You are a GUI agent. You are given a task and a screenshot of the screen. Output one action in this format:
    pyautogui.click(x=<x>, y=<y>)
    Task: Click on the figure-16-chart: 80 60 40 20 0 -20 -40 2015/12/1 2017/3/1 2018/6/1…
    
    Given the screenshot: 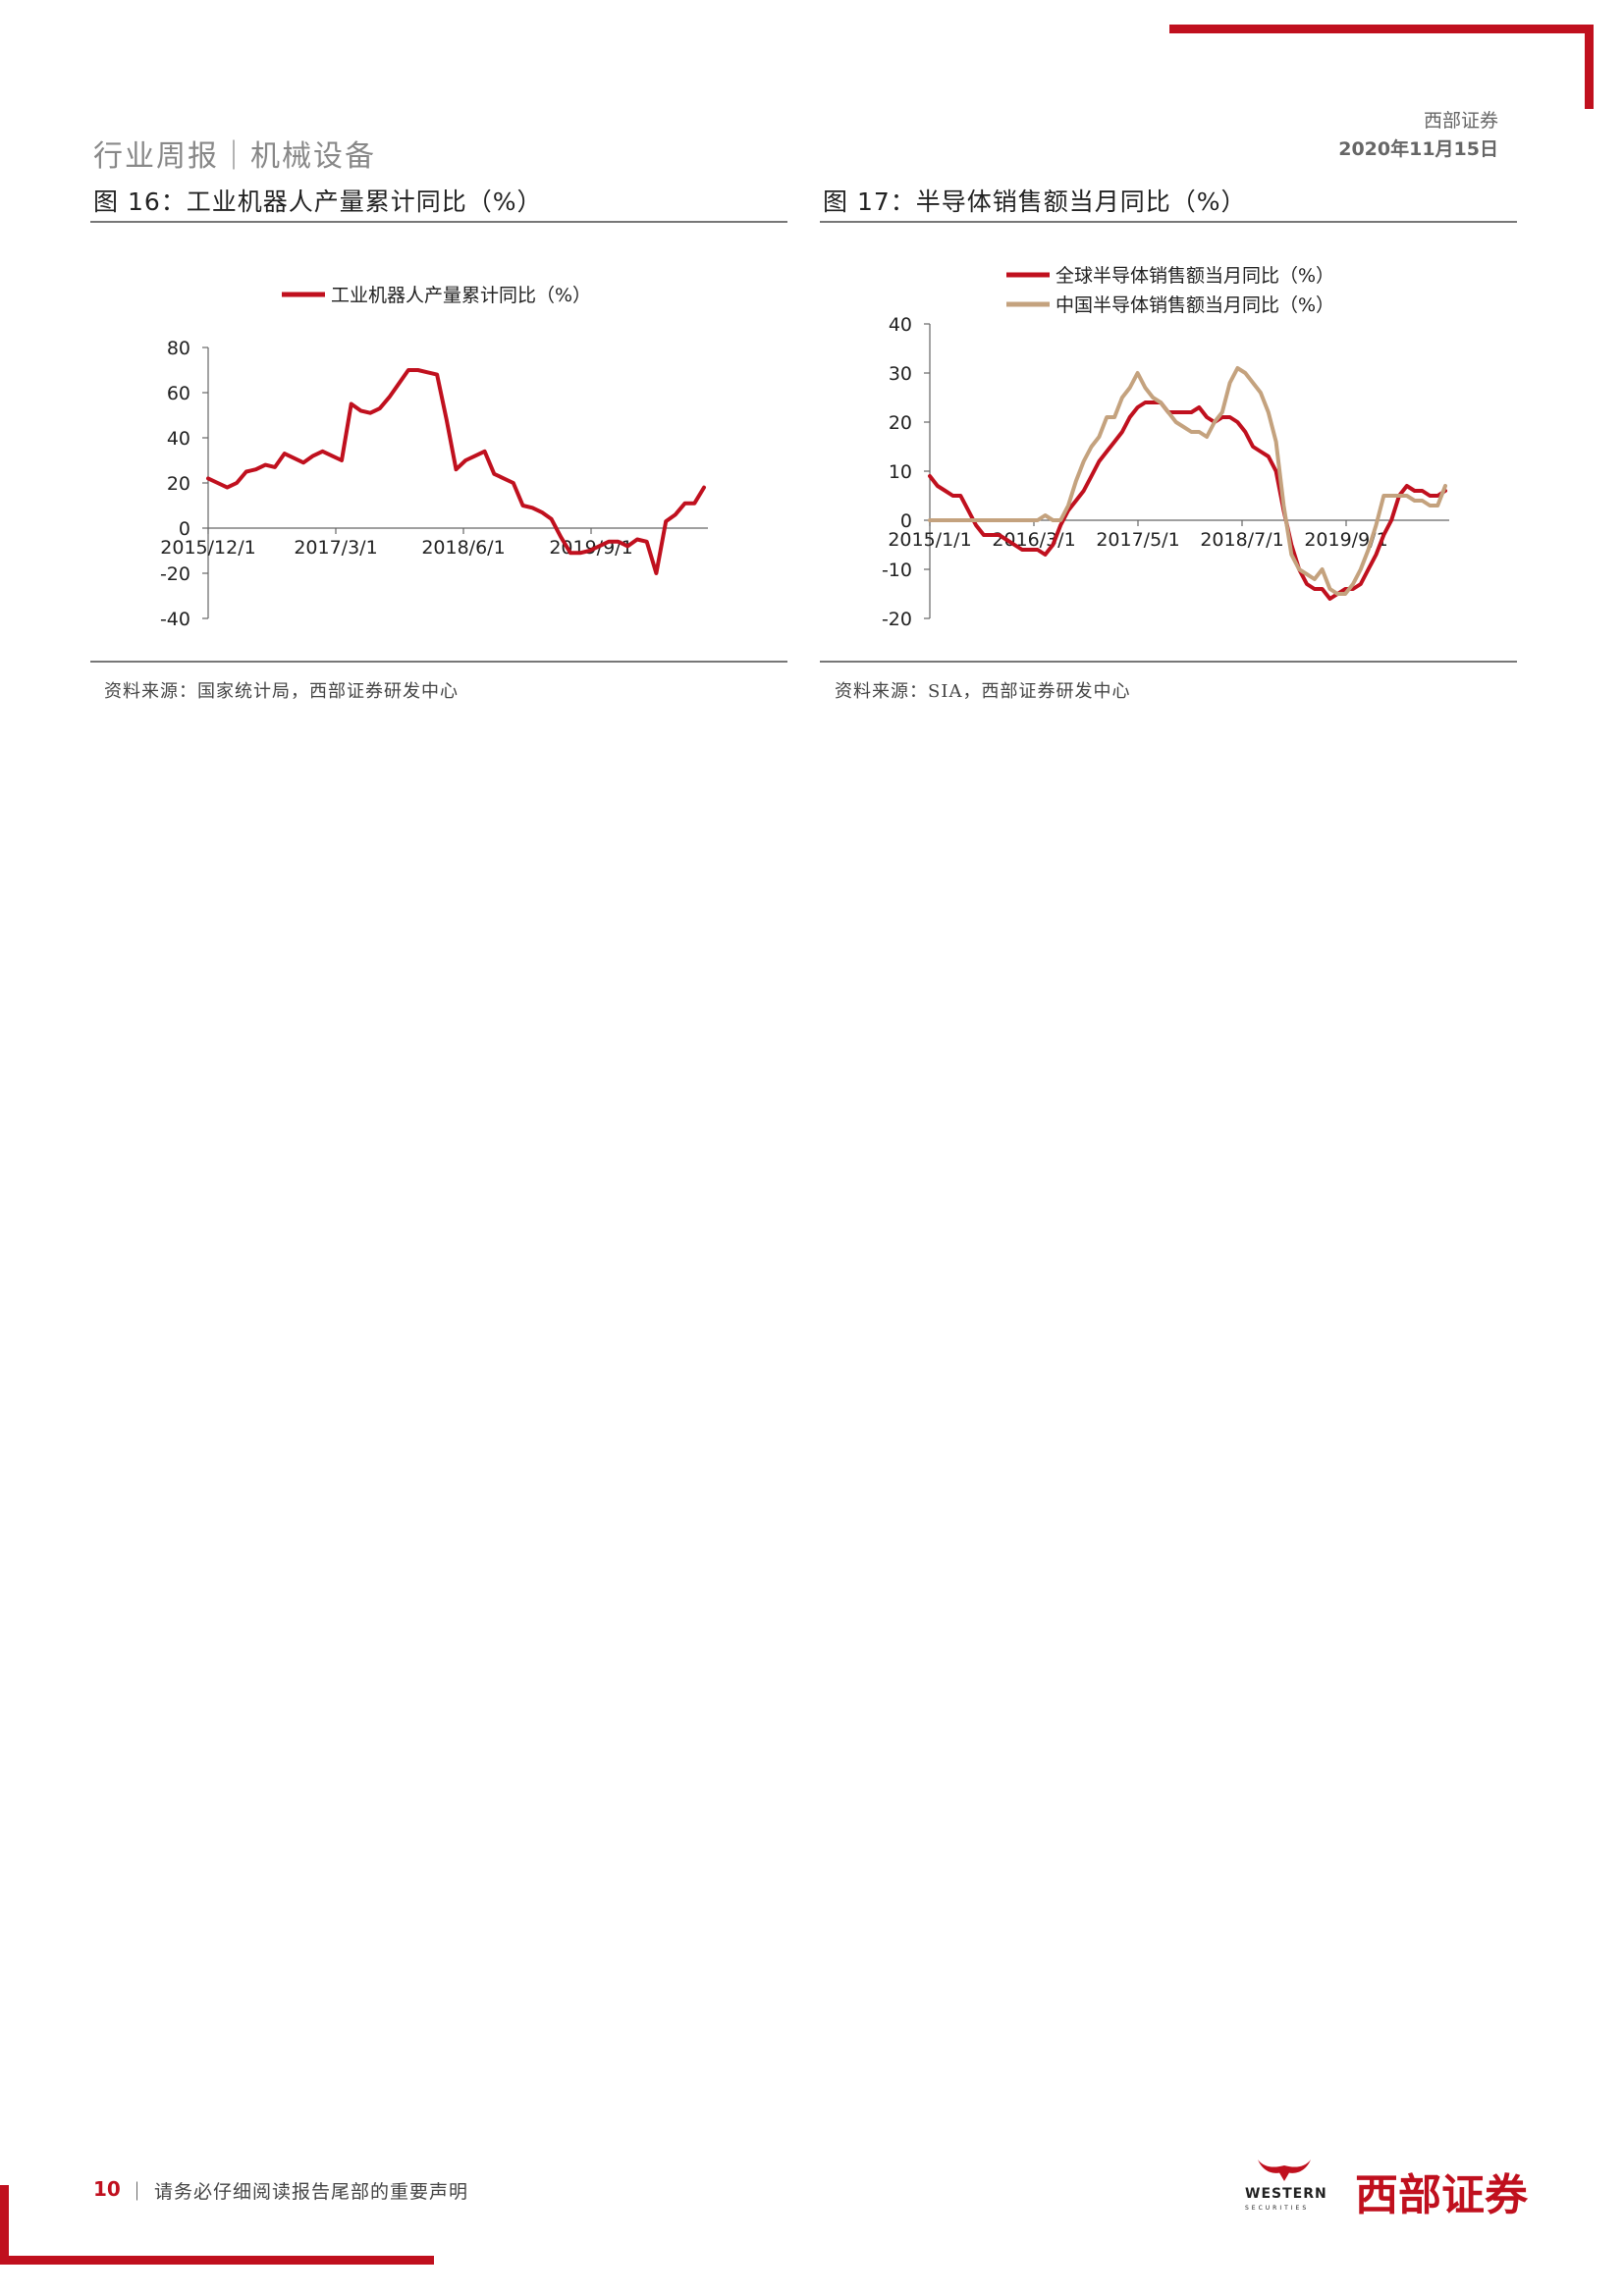 What is the action you would take?
    pyautogui.click(x=434, y=457)
    